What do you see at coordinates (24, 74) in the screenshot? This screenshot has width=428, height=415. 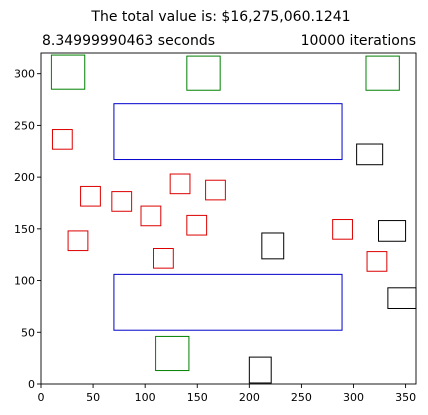 I see `y-tick-label: 300` at bounding box center [24, 74].